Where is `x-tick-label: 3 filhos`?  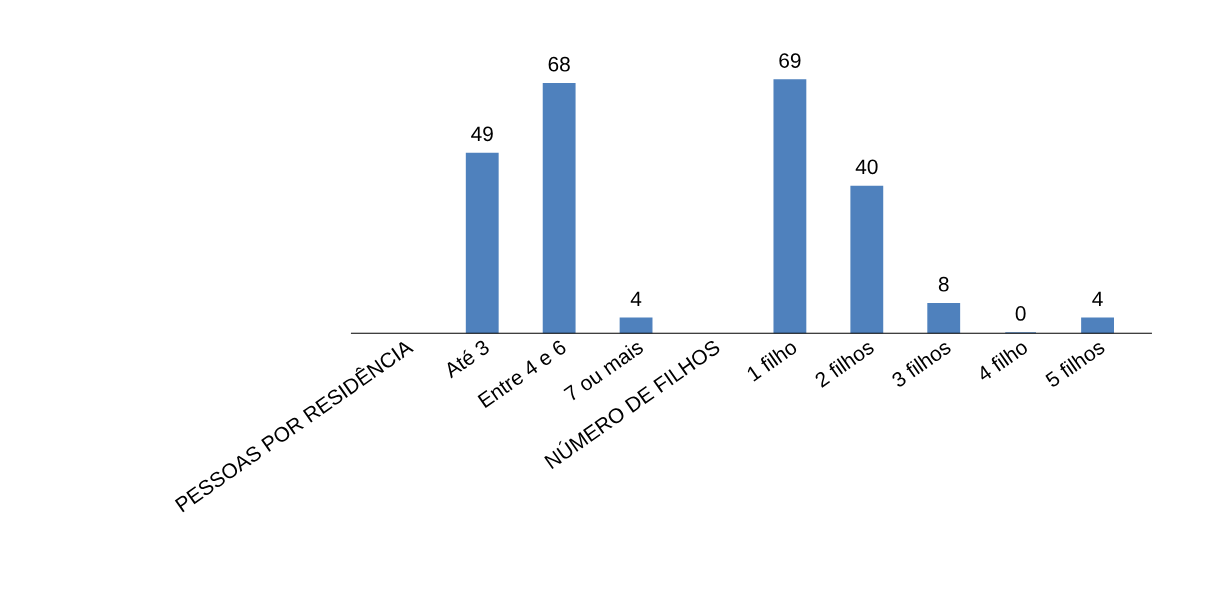
x-tick-label: 3 filhos is located at coordinates (921, 363).